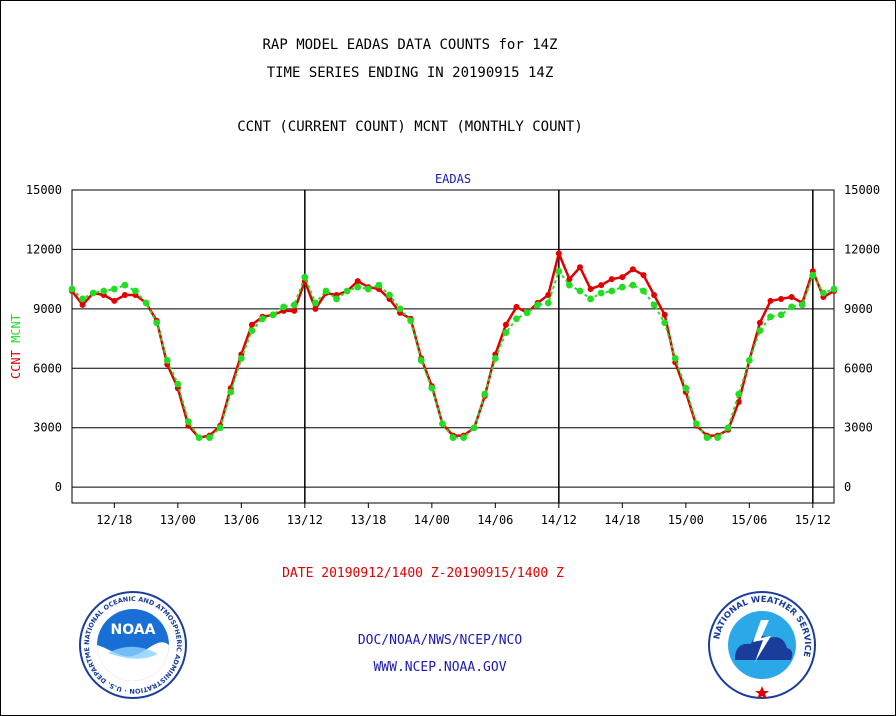  I want to click on x-tick-label: 12/18, so click(114, 520).